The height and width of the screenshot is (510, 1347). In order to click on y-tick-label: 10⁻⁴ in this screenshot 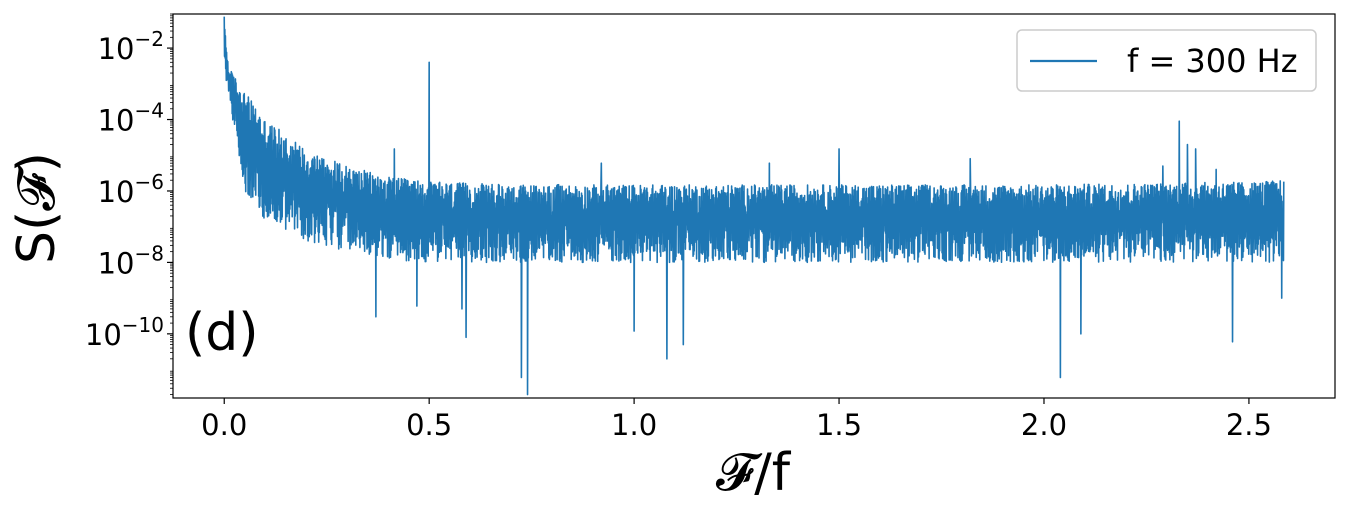, I will do `click(131, 118)`.